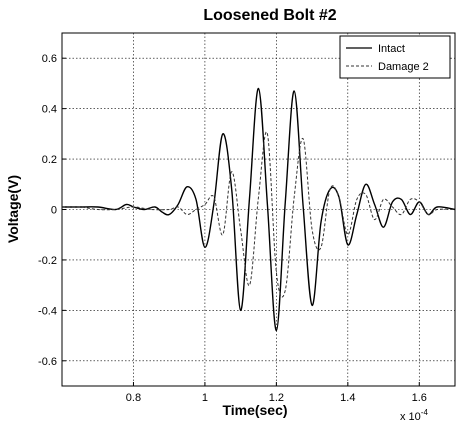  I want to click on x-multiplier-exponent: -4, so click(425, 412).